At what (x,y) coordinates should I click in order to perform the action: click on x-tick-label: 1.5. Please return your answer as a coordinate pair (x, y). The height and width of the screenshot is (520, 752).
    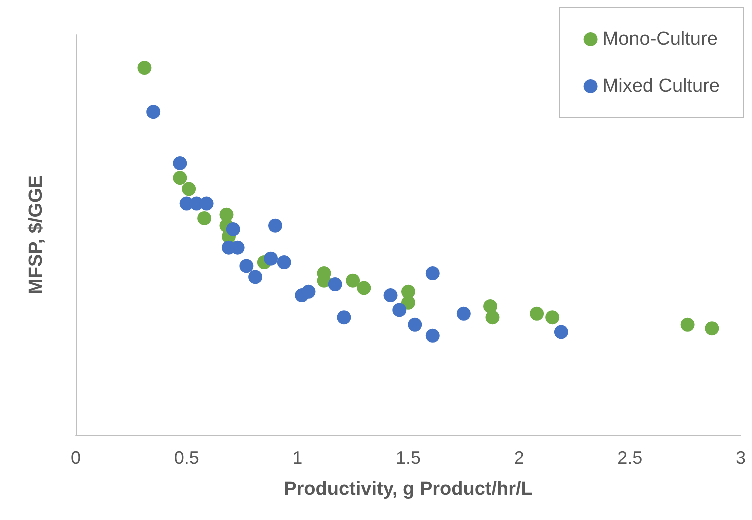
    Looking at the image, I should click on (409, 458).